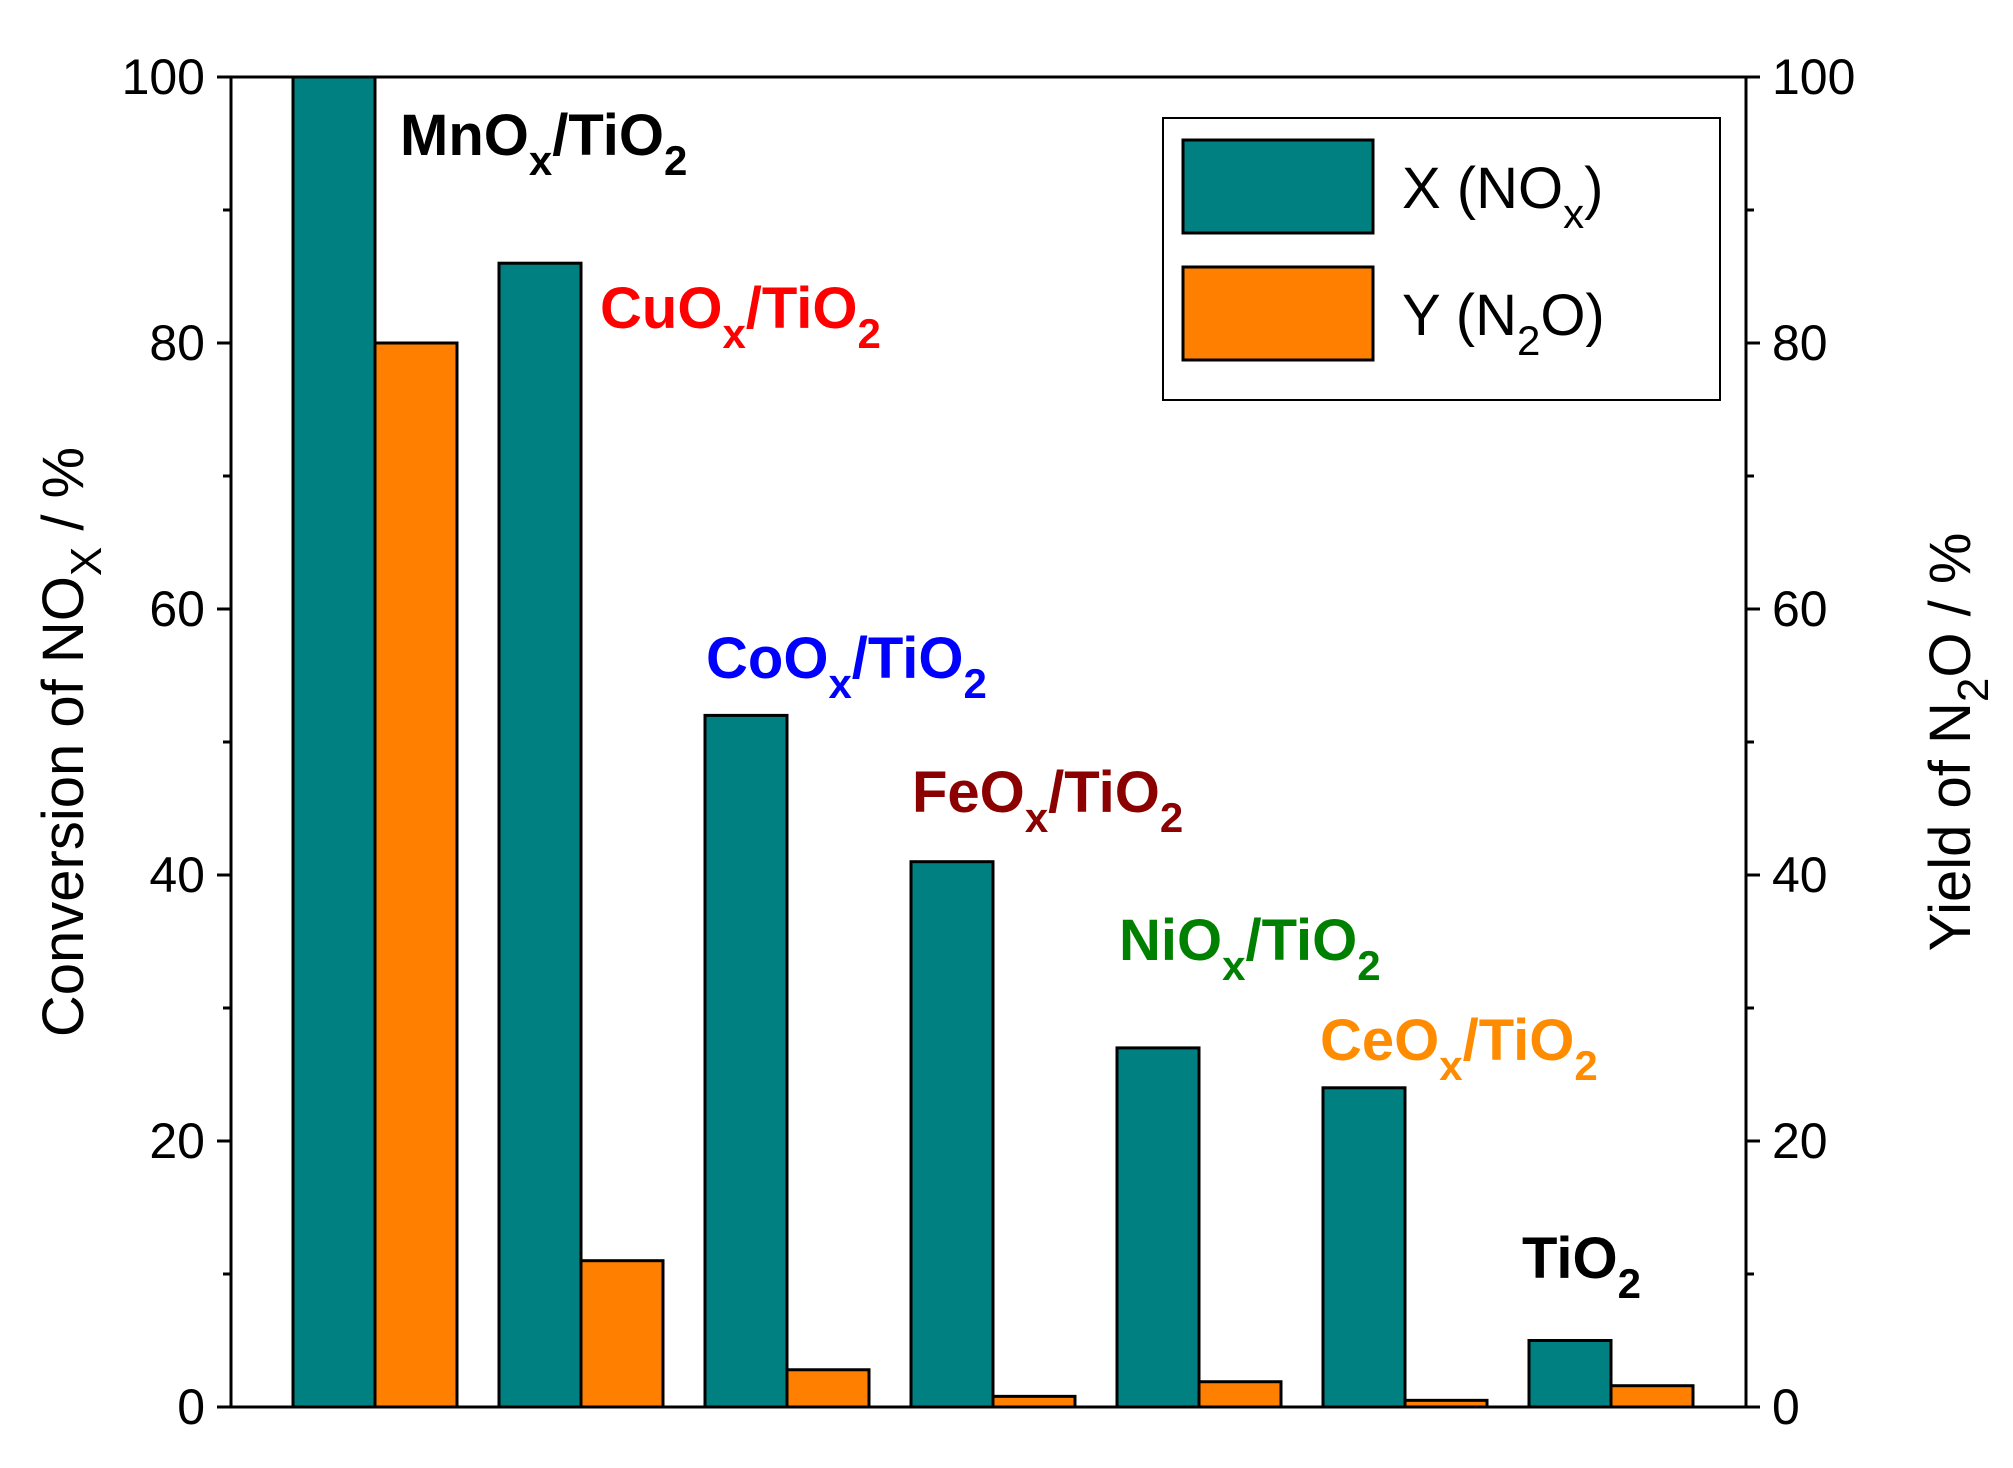 This screenshot has width=2013, height=1468. What do you see at coordinates (1973, 690) in the screenshot?
I see `ylabel-right-sub: 2` at bounding box center [1973, 690].